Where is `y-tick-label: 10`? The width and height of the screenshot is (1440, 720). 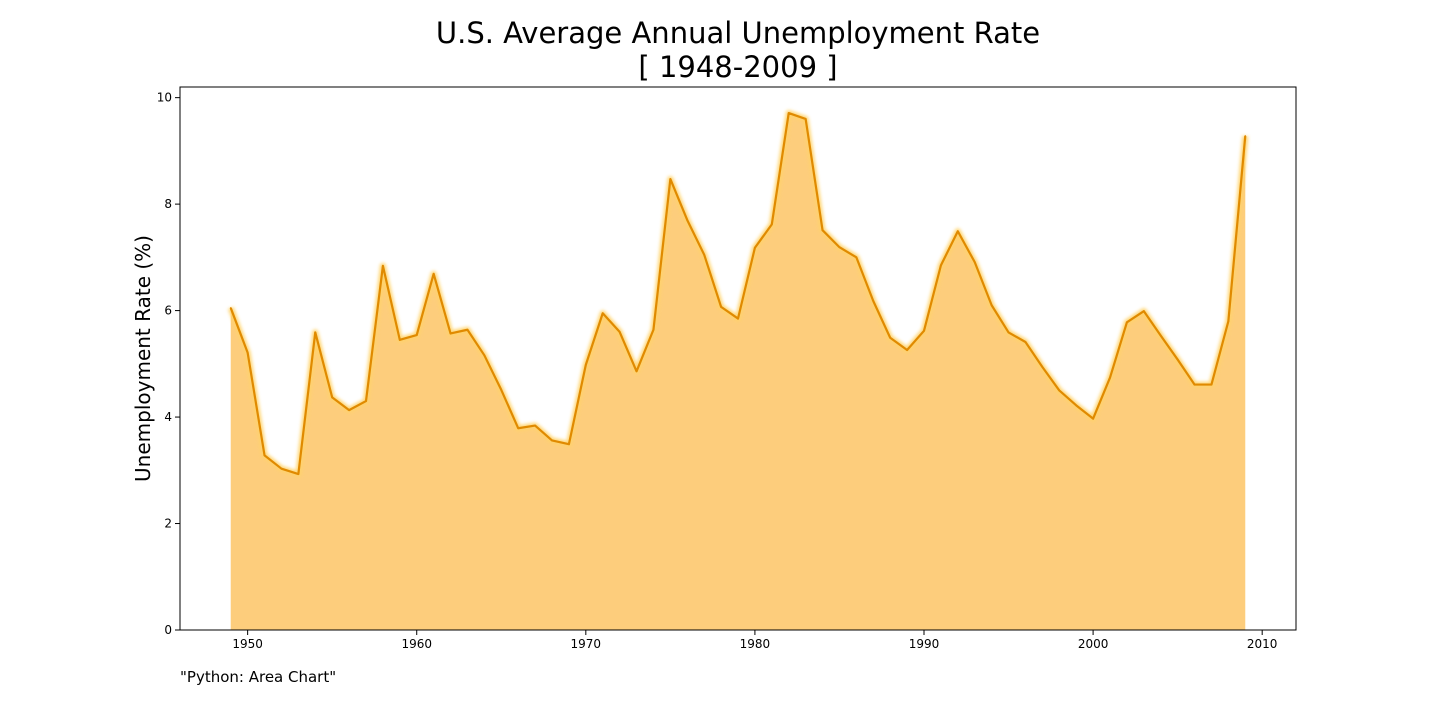 y-tick-label: 10 is located at coordinates (164, 98).